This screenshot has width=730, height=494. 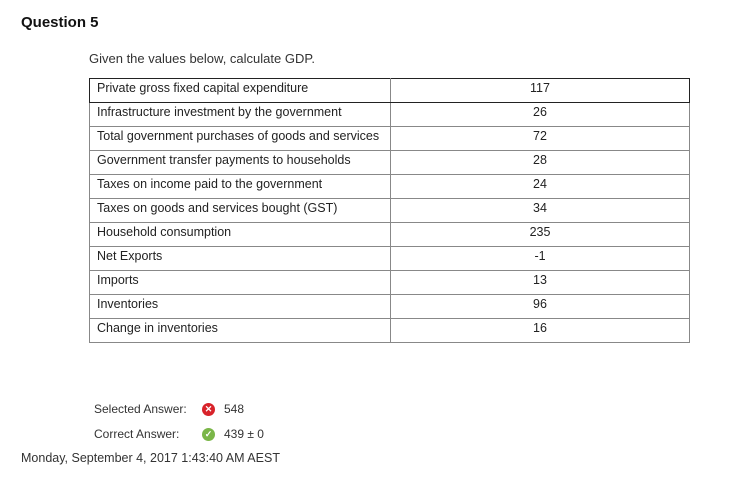 What do you see at coordinates (540, 138) in the screenshot?
I see `row-value: 72` at bounding box center [540, 138].